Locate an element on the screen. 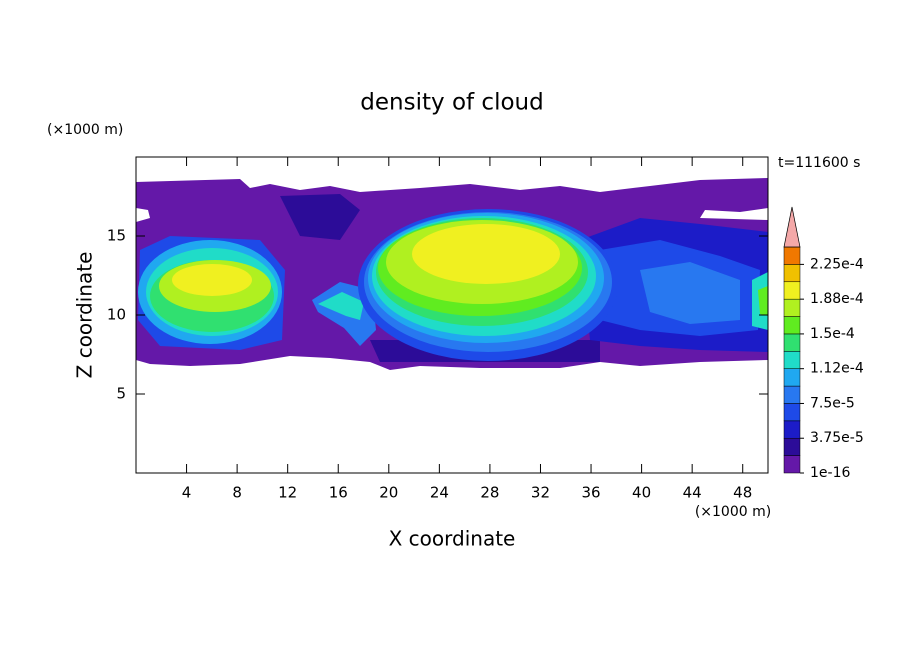 This screenshot has width=904, height=654. colorbar-tick-label: 1.88e-4 is located at coordinates (837, 299).